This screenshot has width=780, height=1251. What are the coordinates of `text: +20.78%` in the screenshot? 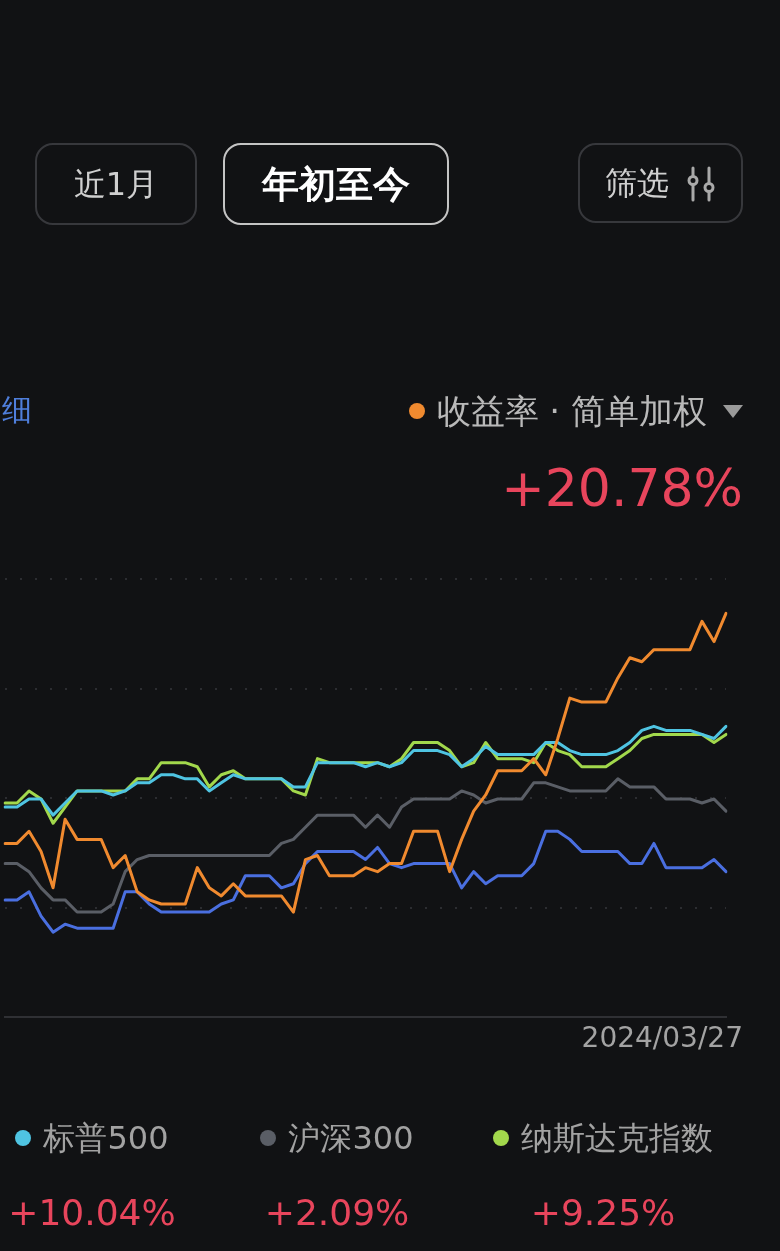 It's located at (622, 488).